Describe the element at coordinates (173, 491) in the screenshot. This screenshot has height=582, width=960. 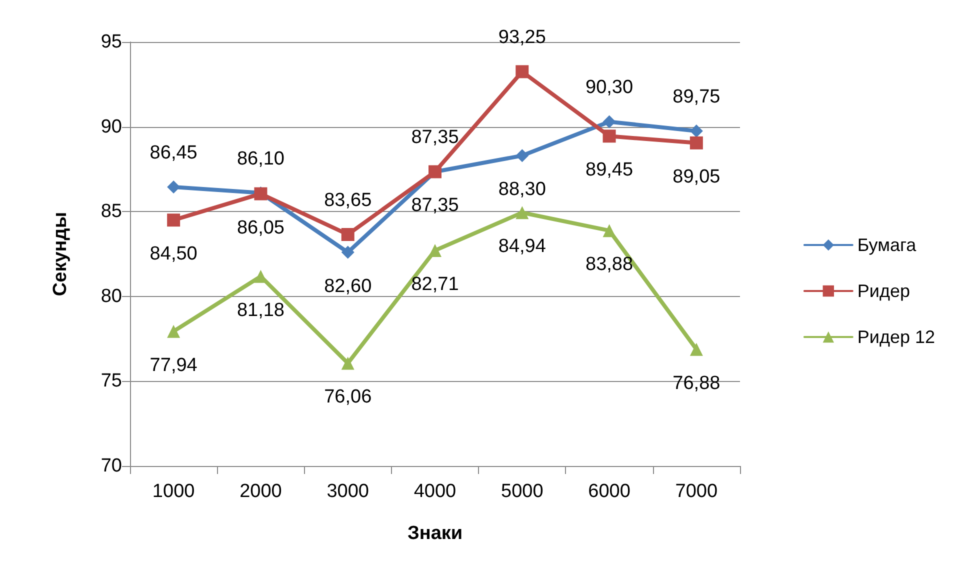
I see `x-tick-label: 1000` at that location.